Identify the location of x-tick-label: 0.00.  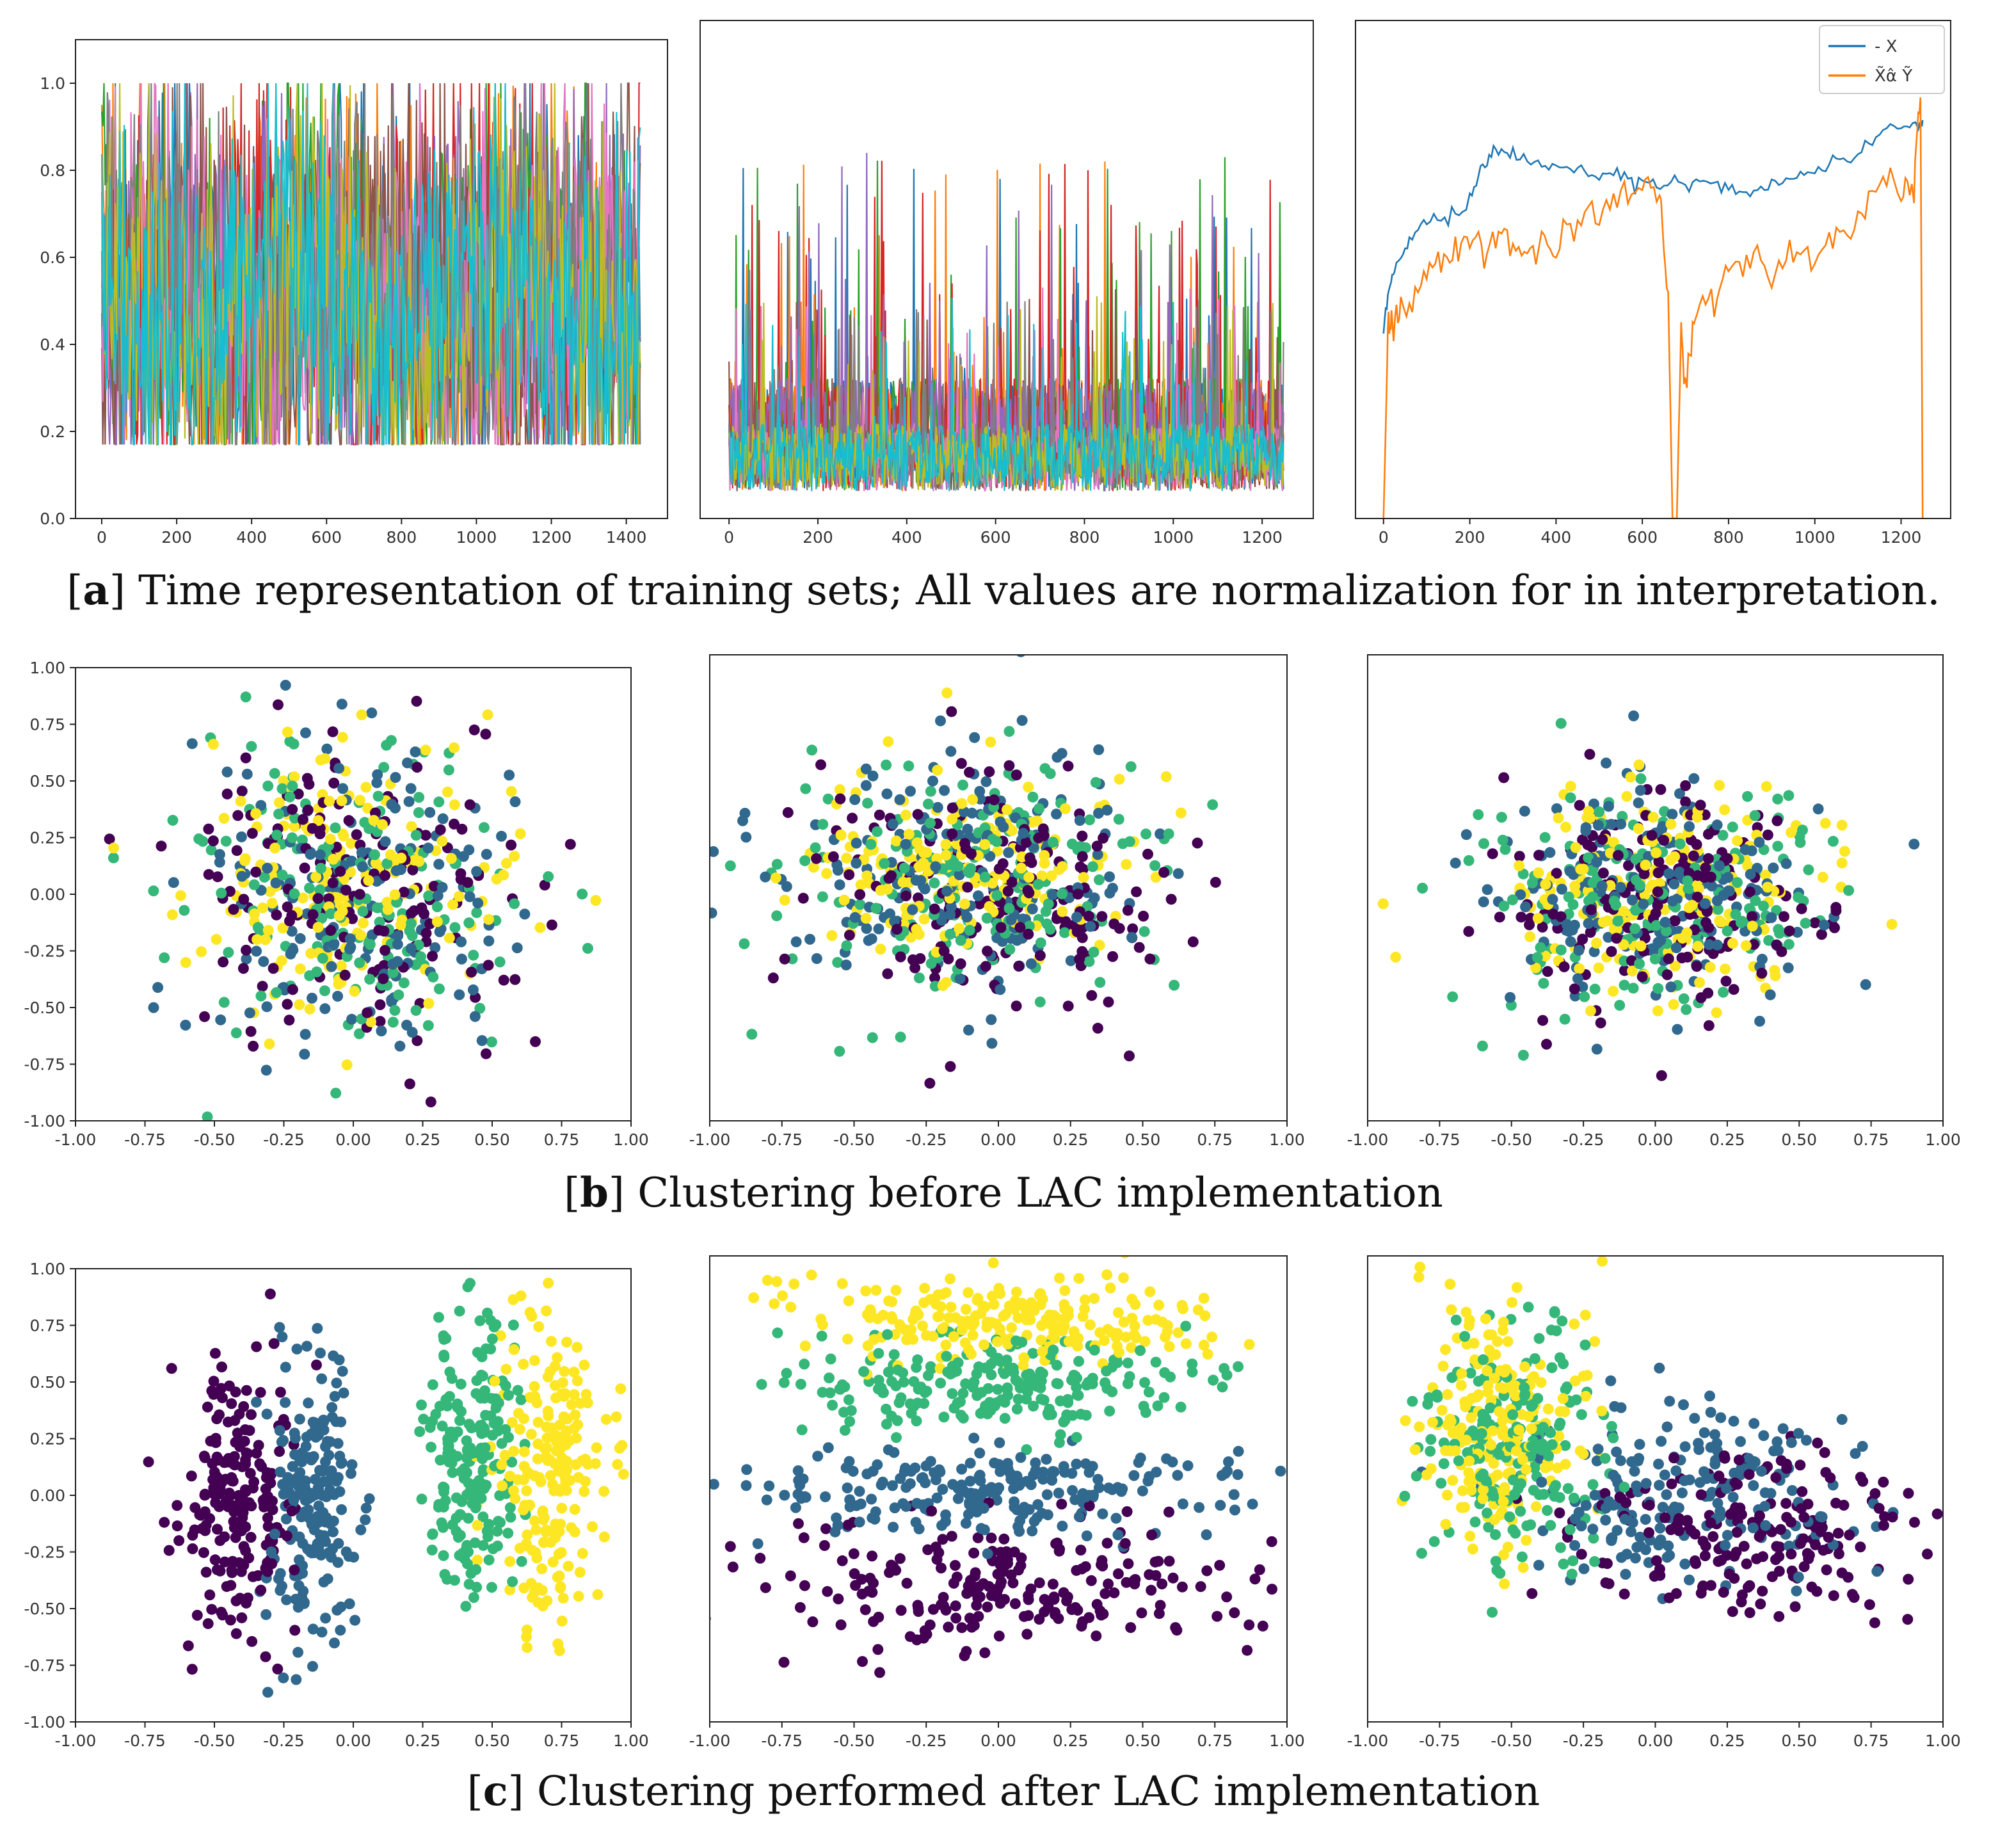
(353, 1139).